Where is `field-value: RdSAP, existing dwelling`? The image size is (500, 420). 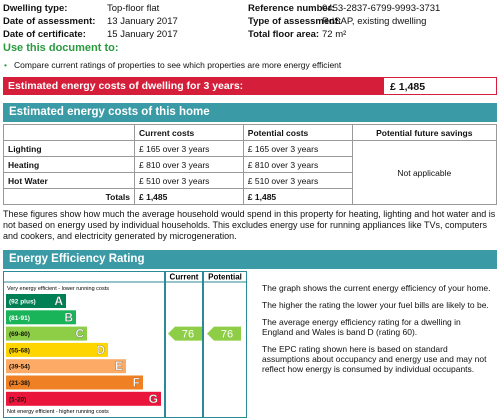 field-value: RdSAP, existing dwelling is located at coordinates (374, 21).